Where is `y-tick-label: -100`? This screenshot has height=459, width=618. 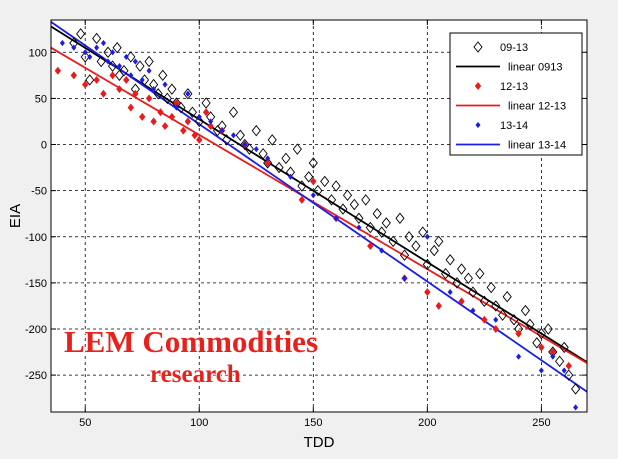
y-tick-label: -100 is located at coordinates (36, 238).